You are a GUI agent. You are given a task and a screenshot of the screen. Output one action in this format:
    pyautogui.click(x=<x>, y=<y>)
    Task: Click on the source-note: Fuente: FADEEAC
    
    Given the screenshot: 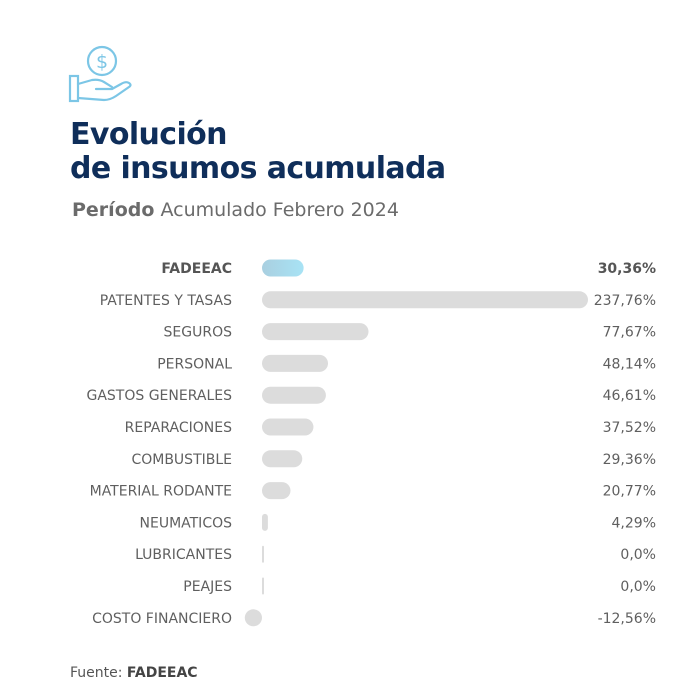 What is the action you would take?
    pyautogui.click(x=134, y=673)
    